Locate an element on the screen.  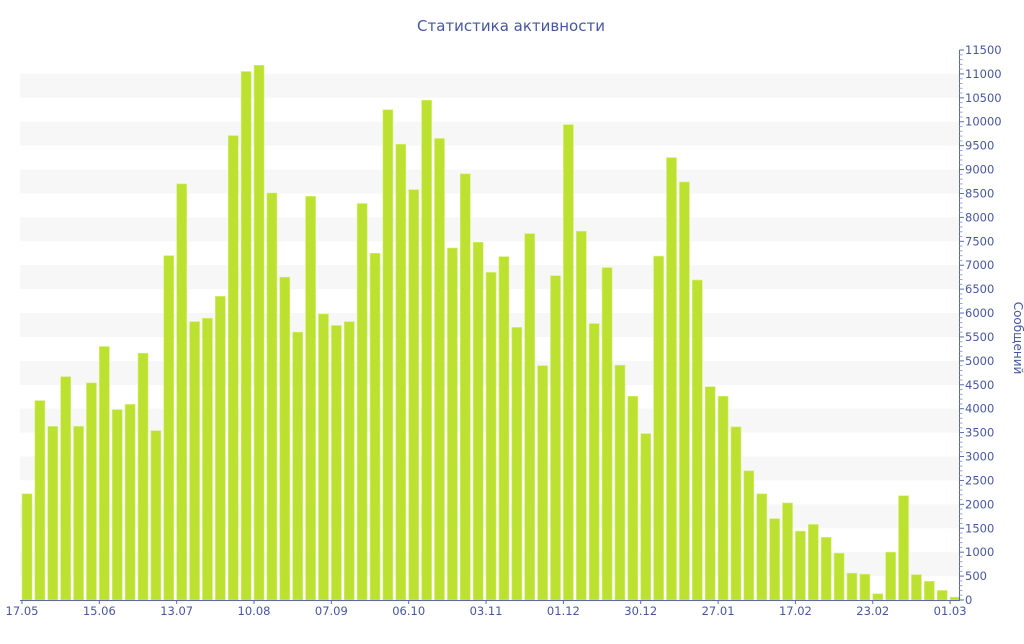
y-tick-label: 2000 is located at coordinates (979, 504).